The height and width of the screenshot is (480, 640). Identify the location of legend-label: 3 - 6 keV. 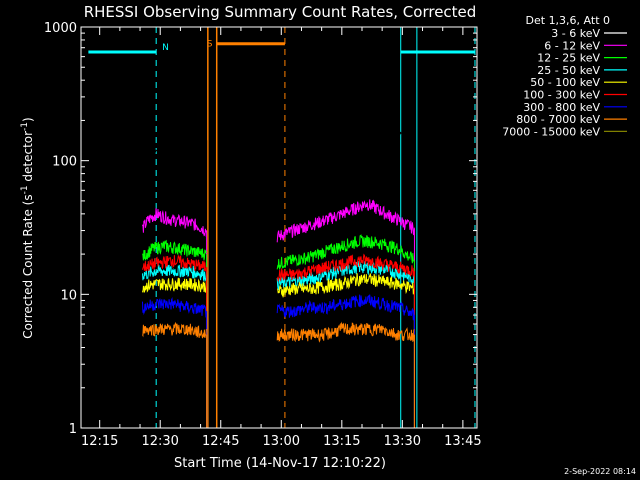
(575, 33).